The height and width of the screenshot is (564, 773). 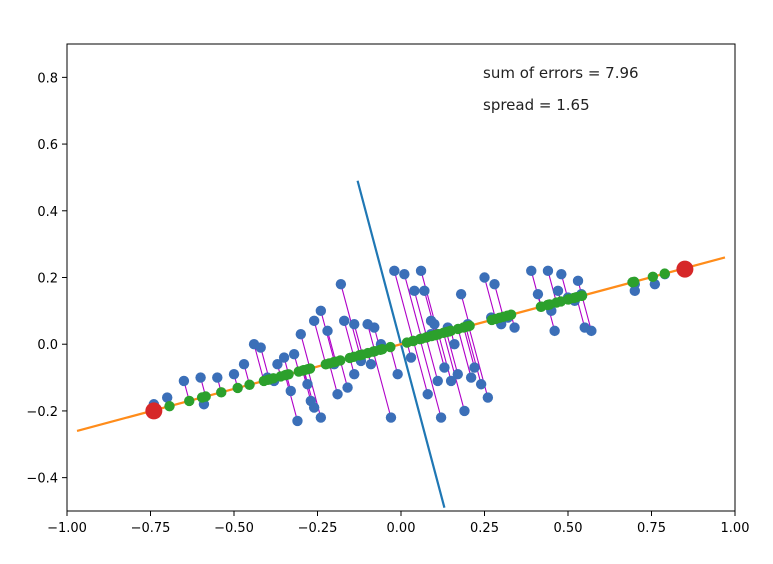 I want to click on y-tick-label-3: 0.2, so click(x=47, y=279).